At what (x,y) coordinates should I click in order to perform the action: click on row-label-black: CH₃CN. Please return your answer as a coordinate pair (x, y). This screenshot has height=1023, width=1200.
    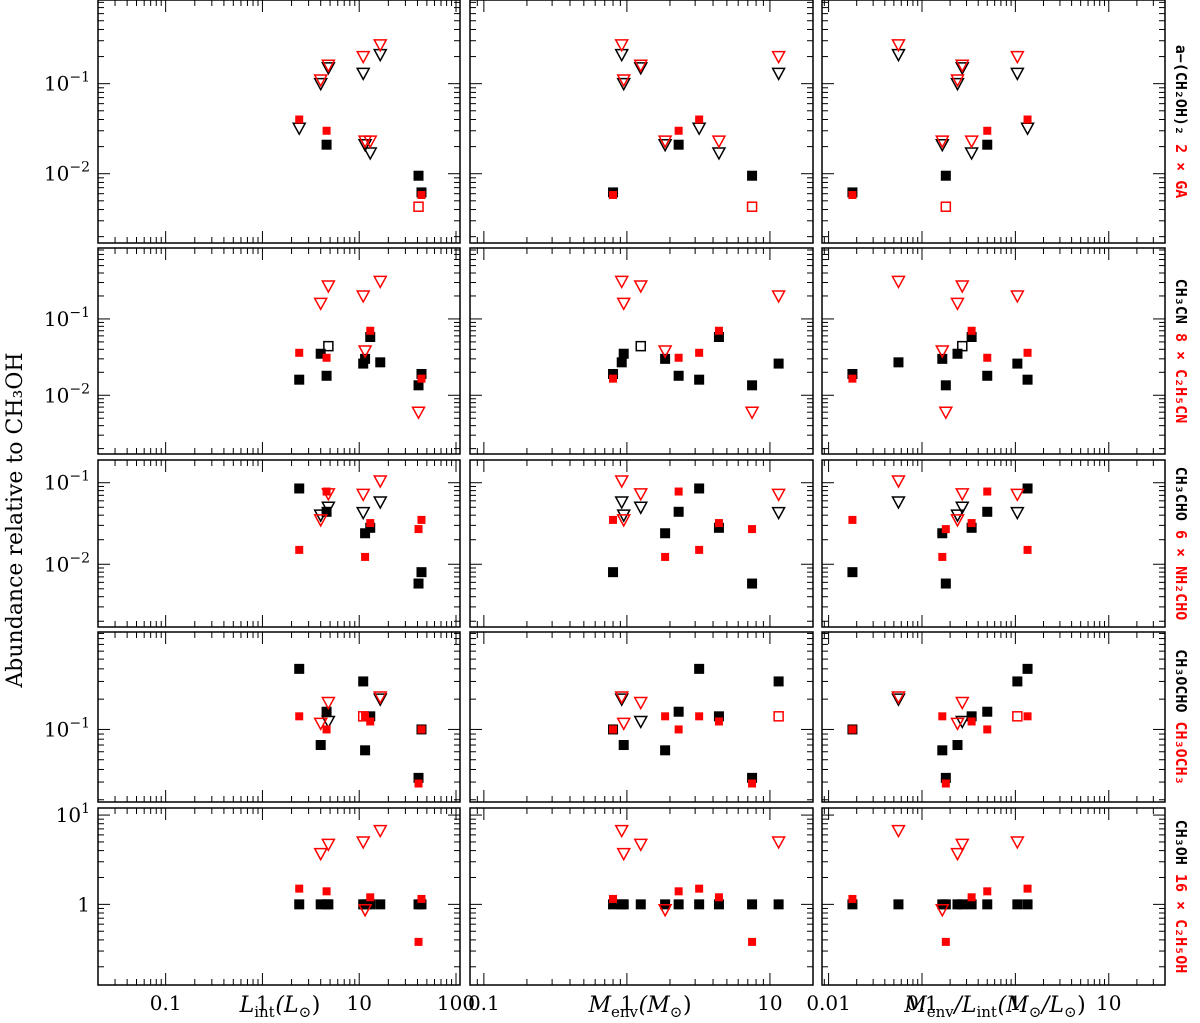
    Looking at the image, I should click on (1181, 301).